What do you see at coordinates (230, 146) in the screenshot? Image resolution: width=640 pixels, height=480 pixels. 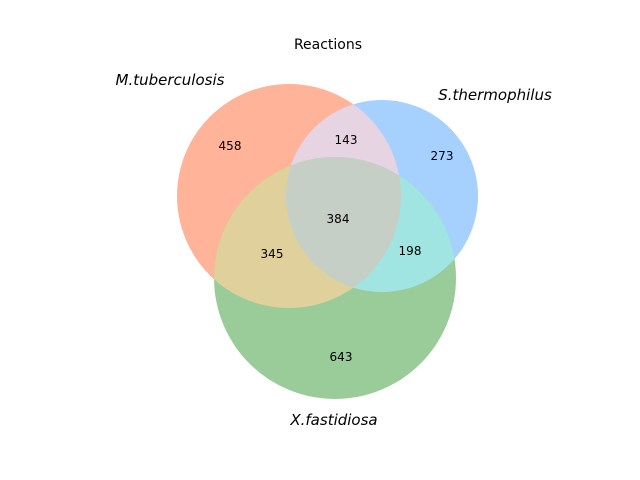 I see `region-m-only-count: 458` at bounding box center [230, 146].